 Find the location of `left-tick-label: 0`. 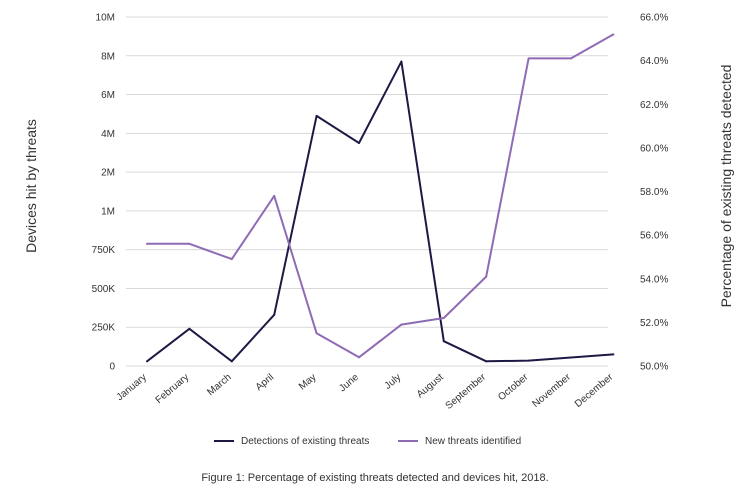

left-tick-label: 0 is located at coordinates (112, 367).